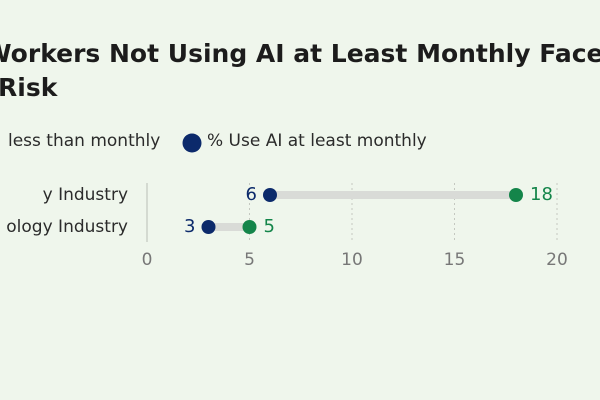  I want to click on x-tick-label: 5, so click(249, 260).